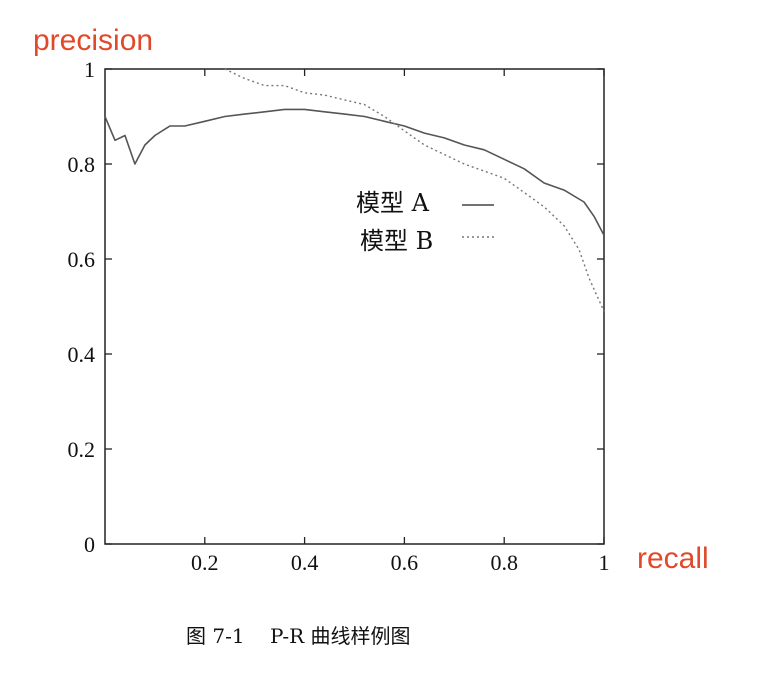 This screenshot has width=782, height=678. Describe the element at coordinates (205, 562) in the screenshot. I see `x-tick-label: 0.2` at that location.